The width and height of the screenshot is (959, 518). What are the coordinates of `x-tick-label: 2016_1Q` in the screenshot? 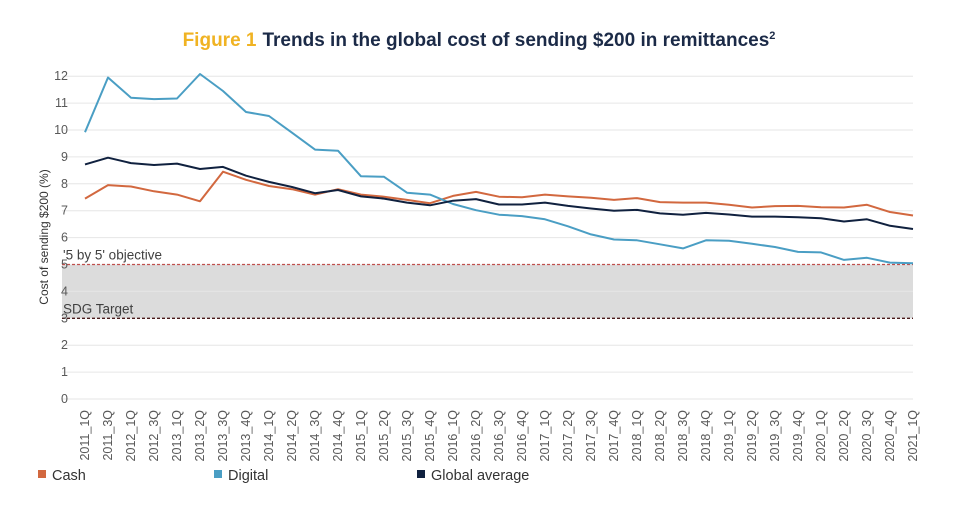 It's located at (453, 436).